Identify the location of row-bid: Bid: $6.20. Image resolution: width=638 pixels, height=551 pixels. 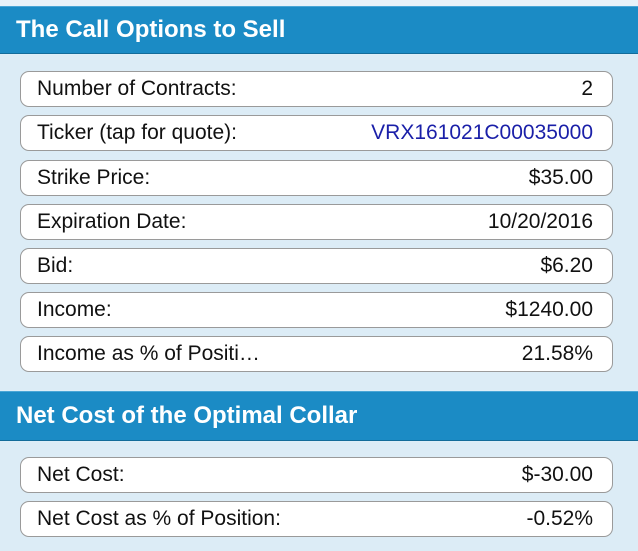
(316, 266).